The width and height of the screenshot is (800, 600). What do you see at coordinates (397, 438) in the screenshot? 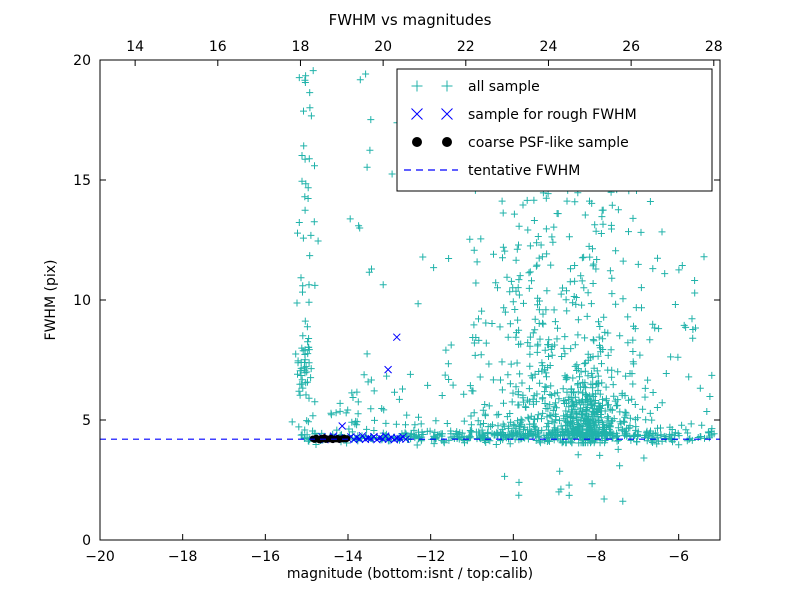
I see `sample-for-rough-fwhm-point` at bounding box center [397, 438].